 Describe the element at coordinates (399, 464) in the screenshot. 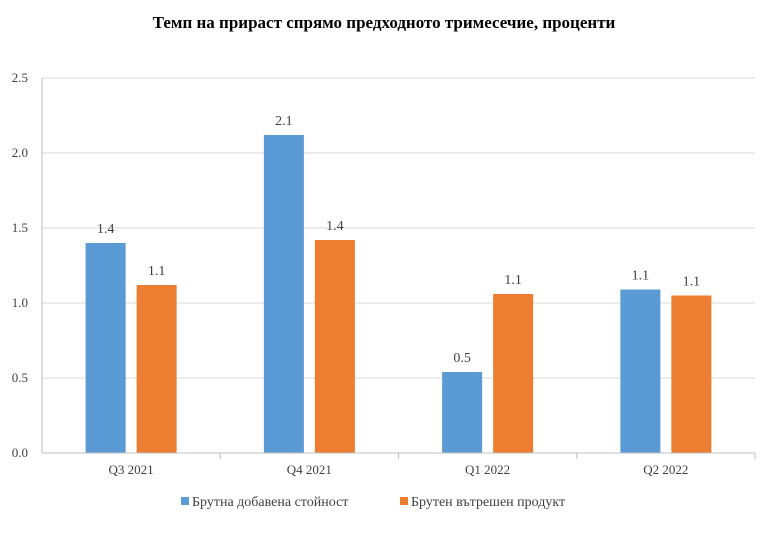

I see `x-axis: Q3 2021 Q4 2021 Q1 2022 Q2 2022` at that location.